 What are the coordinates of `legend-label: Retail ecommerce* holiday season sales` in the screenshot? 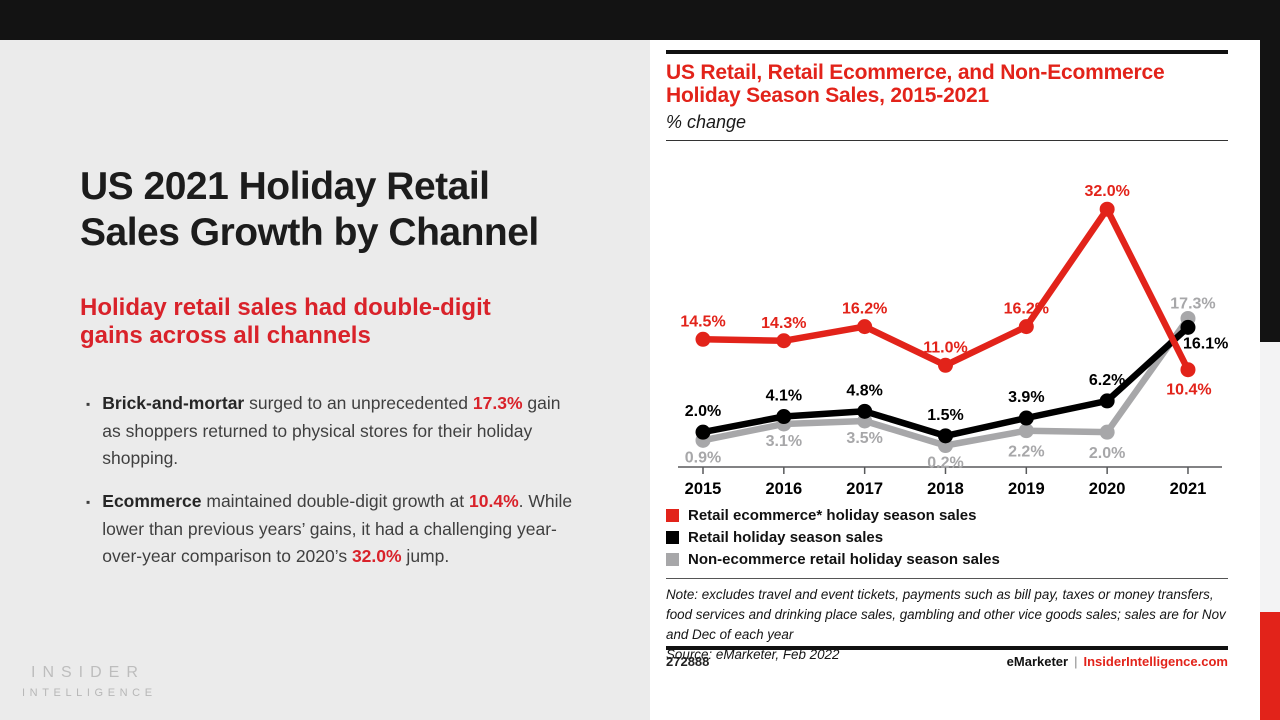 It's located at (832, 515).